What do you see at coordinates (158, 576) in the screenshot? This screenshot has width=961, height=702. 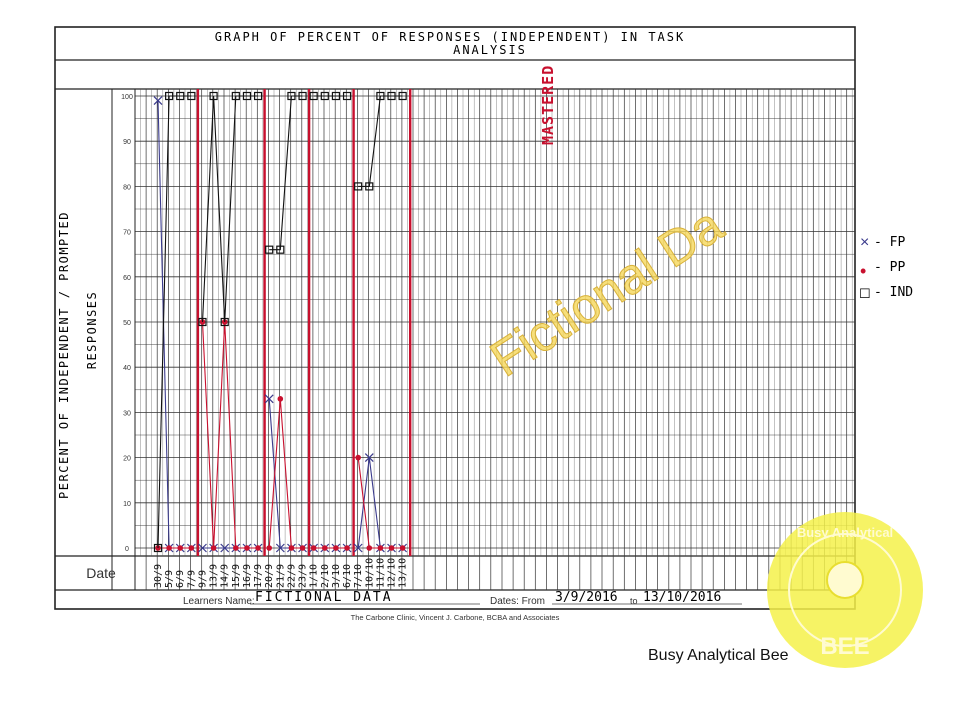 I see `date-label: 30/9` at bounding box center [158, 576].